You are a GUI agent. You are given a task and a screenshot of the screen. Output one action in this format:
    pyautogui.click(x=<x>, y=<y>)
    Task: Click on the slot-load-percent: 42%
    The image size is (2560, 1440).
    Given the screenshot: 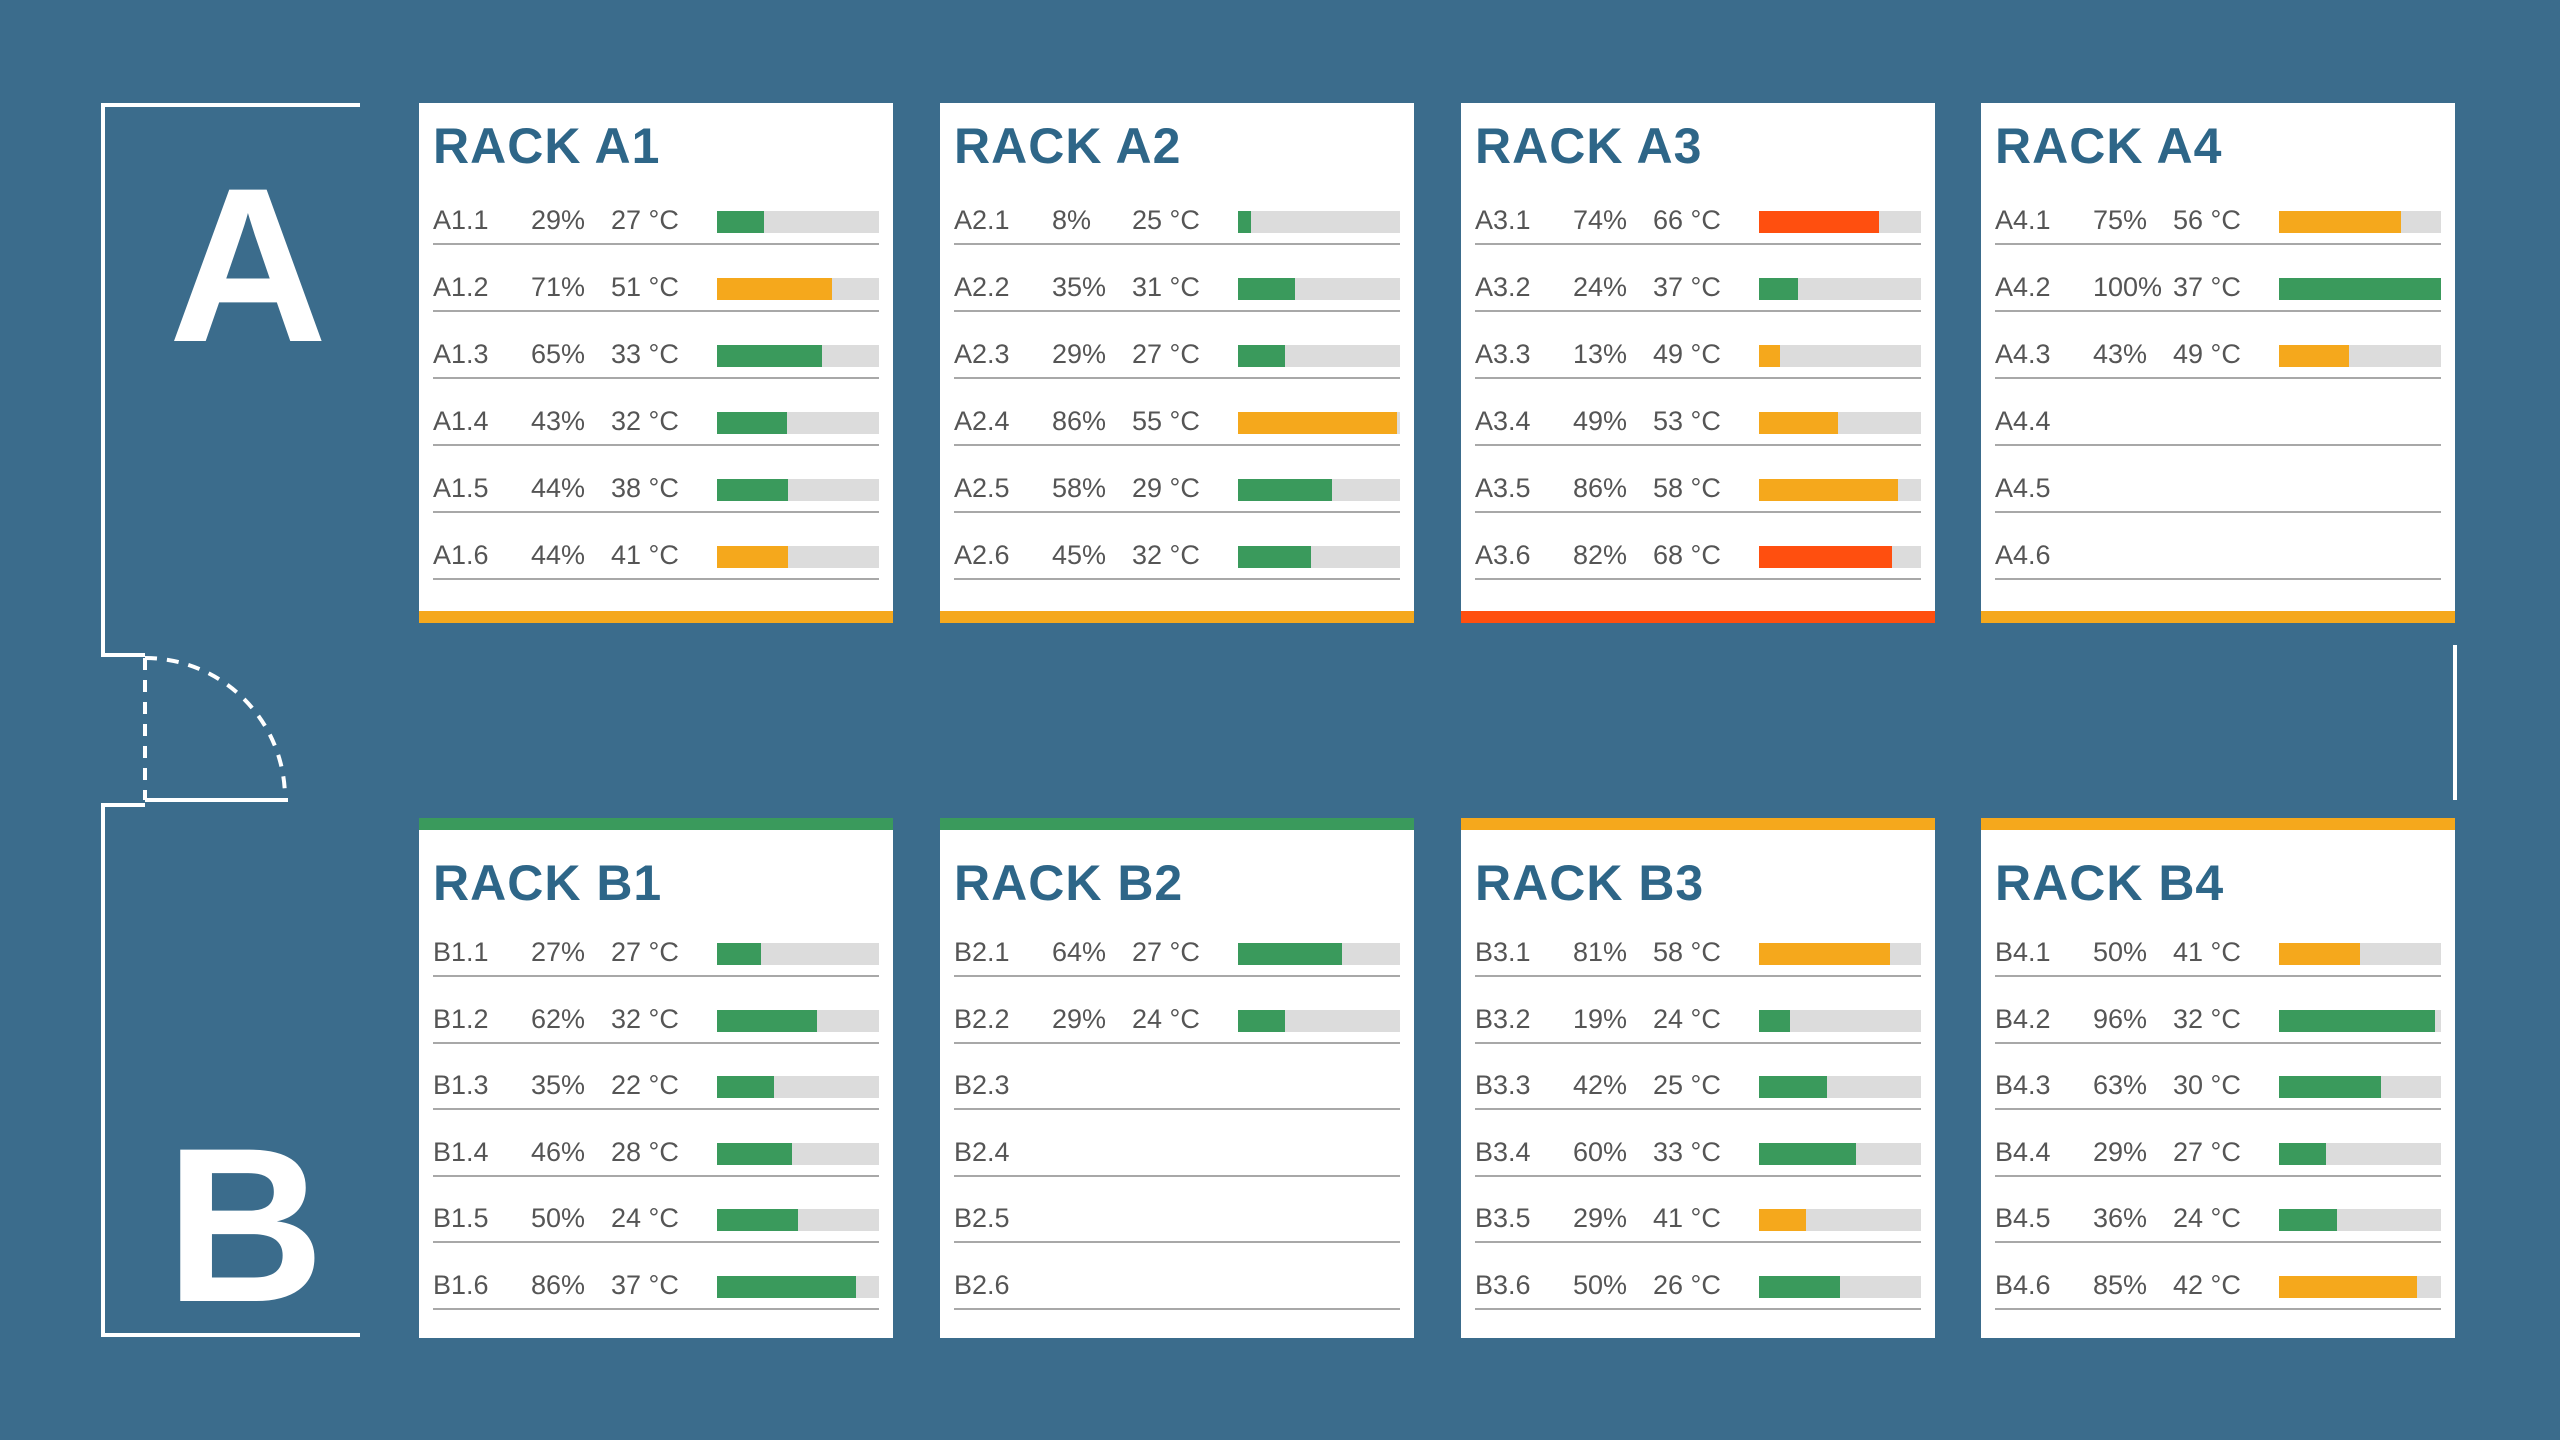 What is the action you would take?
    pyautogui.click(x=1600, y=1085)
    